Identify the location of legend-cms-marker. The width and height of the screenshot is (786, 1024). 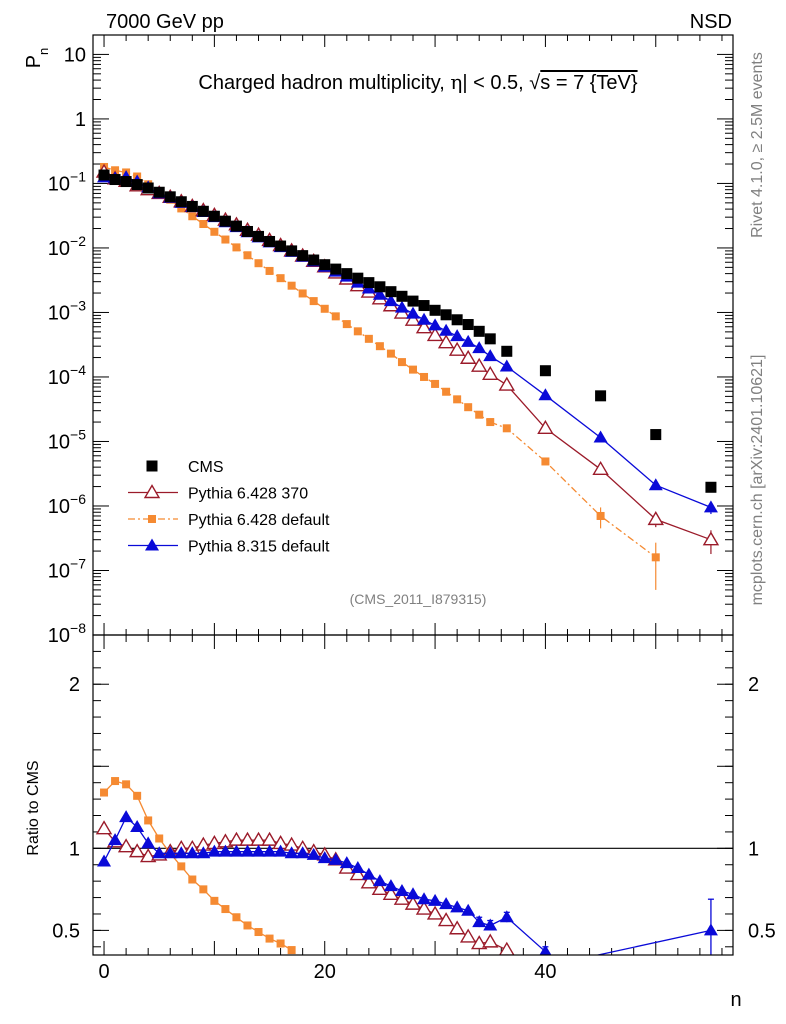
(152, 466).